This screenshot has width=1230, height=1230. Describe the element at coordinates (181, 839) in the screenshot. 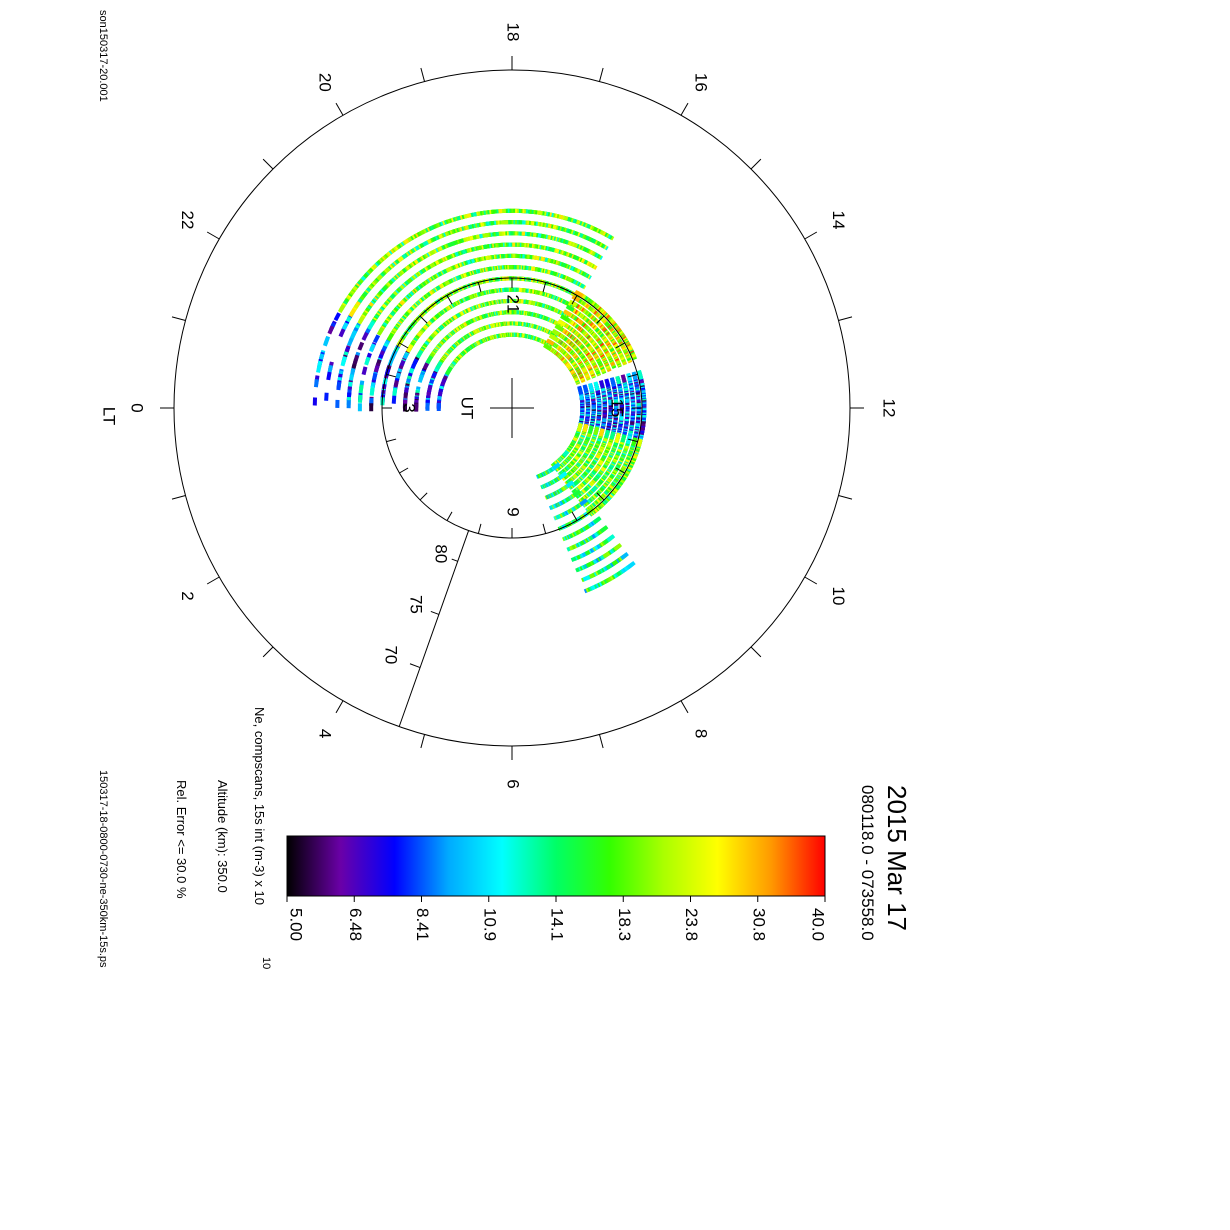

I see `rel-error-text: Rel. Error <= 30.0 %` at that location.